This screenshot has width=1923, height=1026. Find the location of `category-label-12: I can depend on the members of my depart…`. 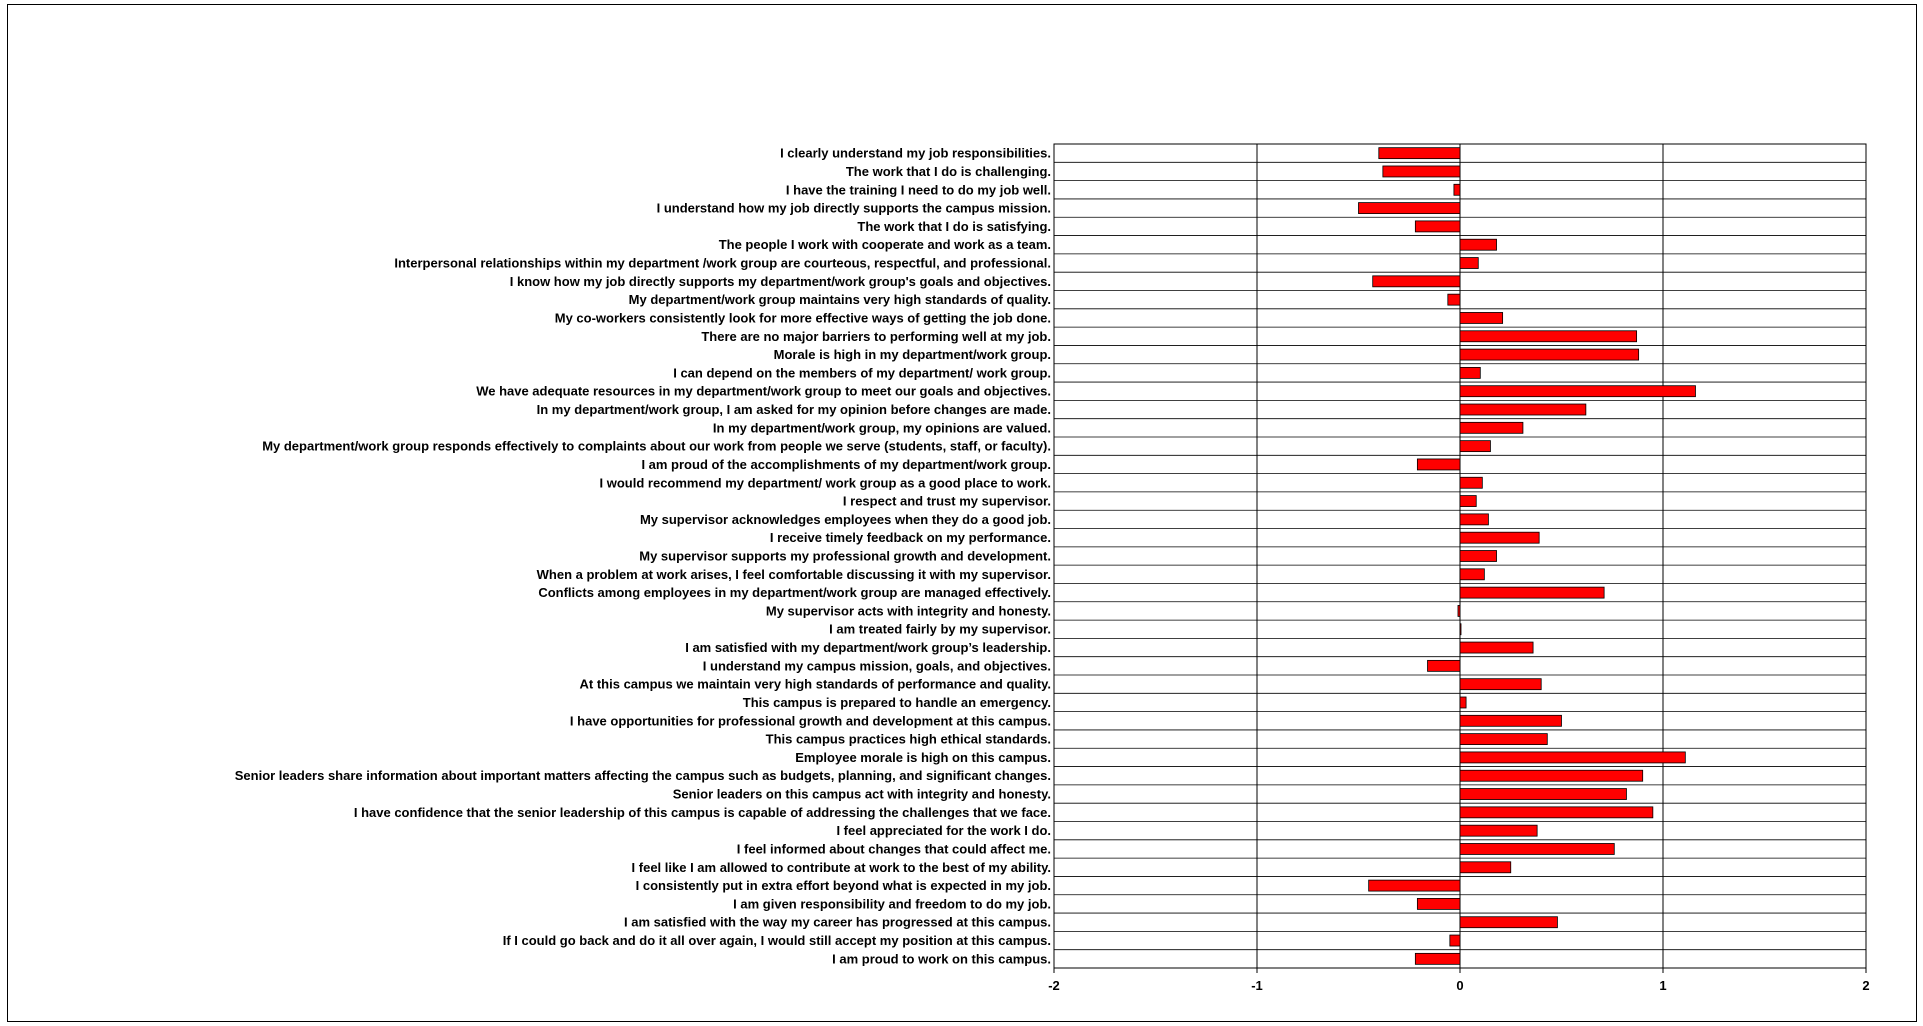

category-label-12: I can depend on the members of my depart… is located at coordinates (862, 372).